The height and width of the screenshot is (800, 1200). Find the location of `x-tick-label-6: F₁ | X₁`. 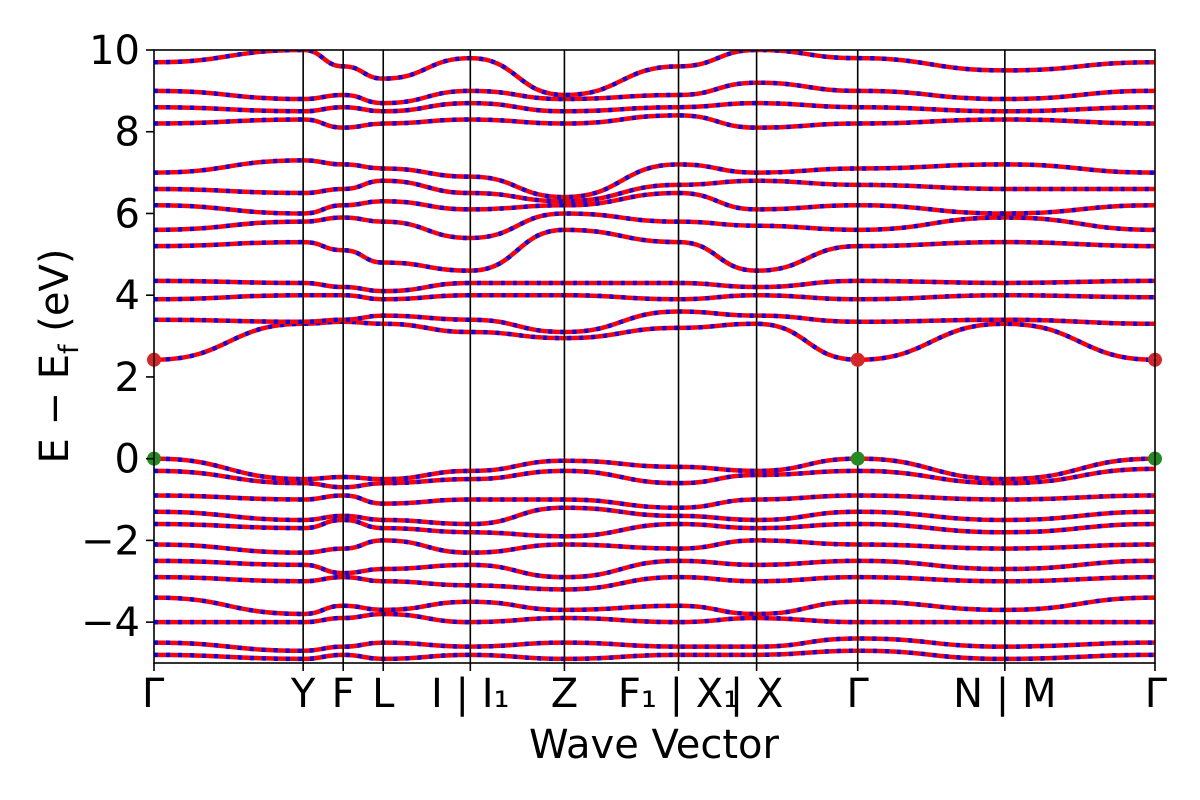

x-tick-label-6: F₁ | X₁ is located at coordinates (678, 694).